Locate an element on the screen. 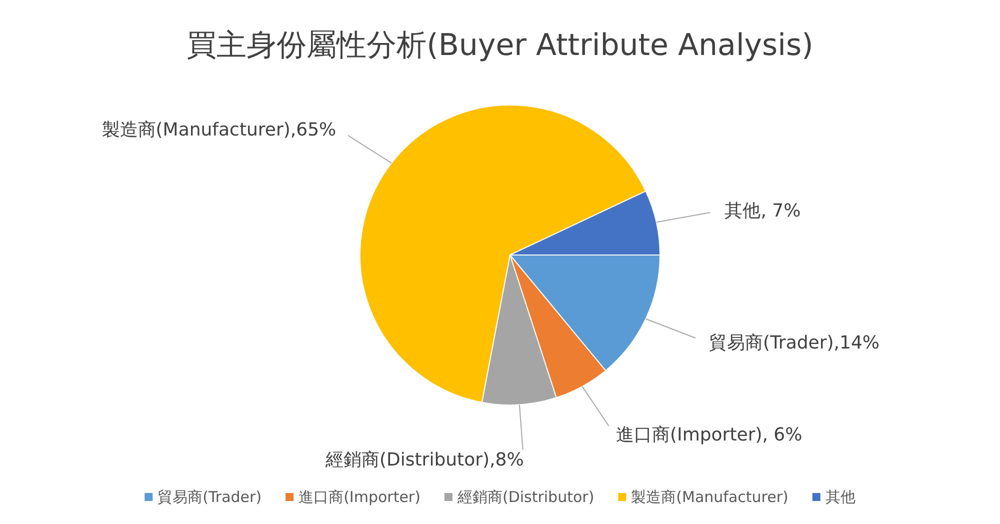 The width and height of the screenshot is (1000, 524). legend-label: 經銷商(Distributor) is located at coordinates (525, 497).